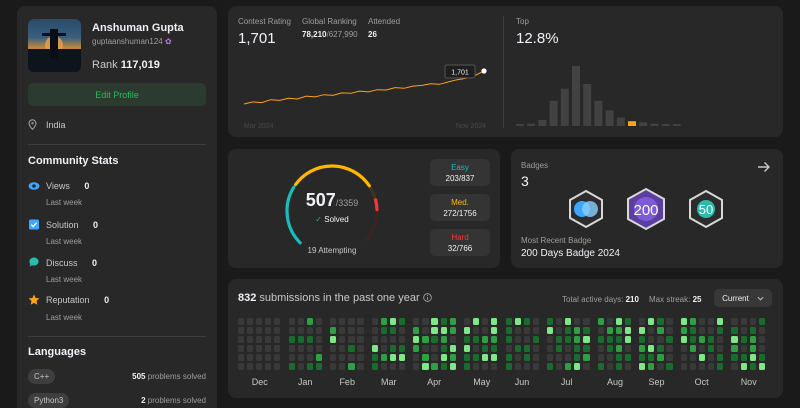 This screenshot has height=408, width=800. Describe the element at coordinates (586, 209) in the screenshot. I see `badge-icon` at that location.